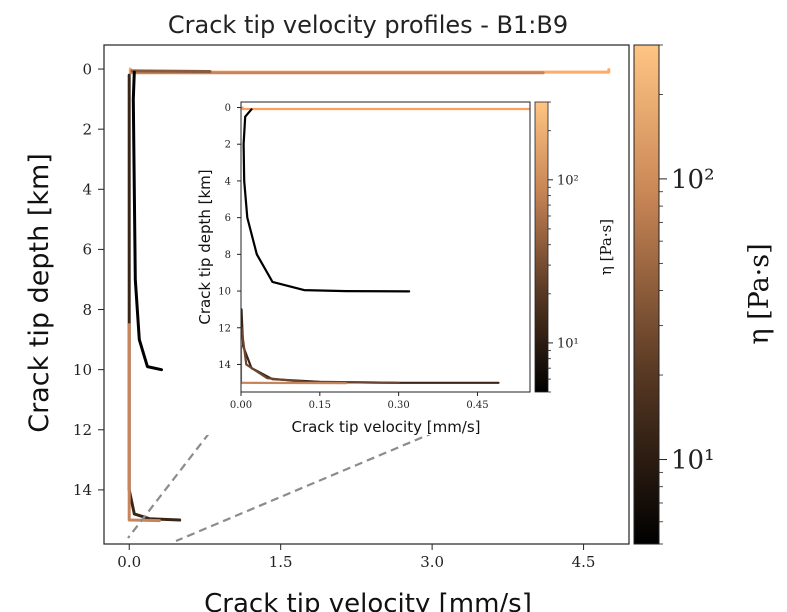  What do you see at coordinates (399, 405) in the screenshot?
I see `inset-xtick-label: 0.30` at bounding box center [399, 405].